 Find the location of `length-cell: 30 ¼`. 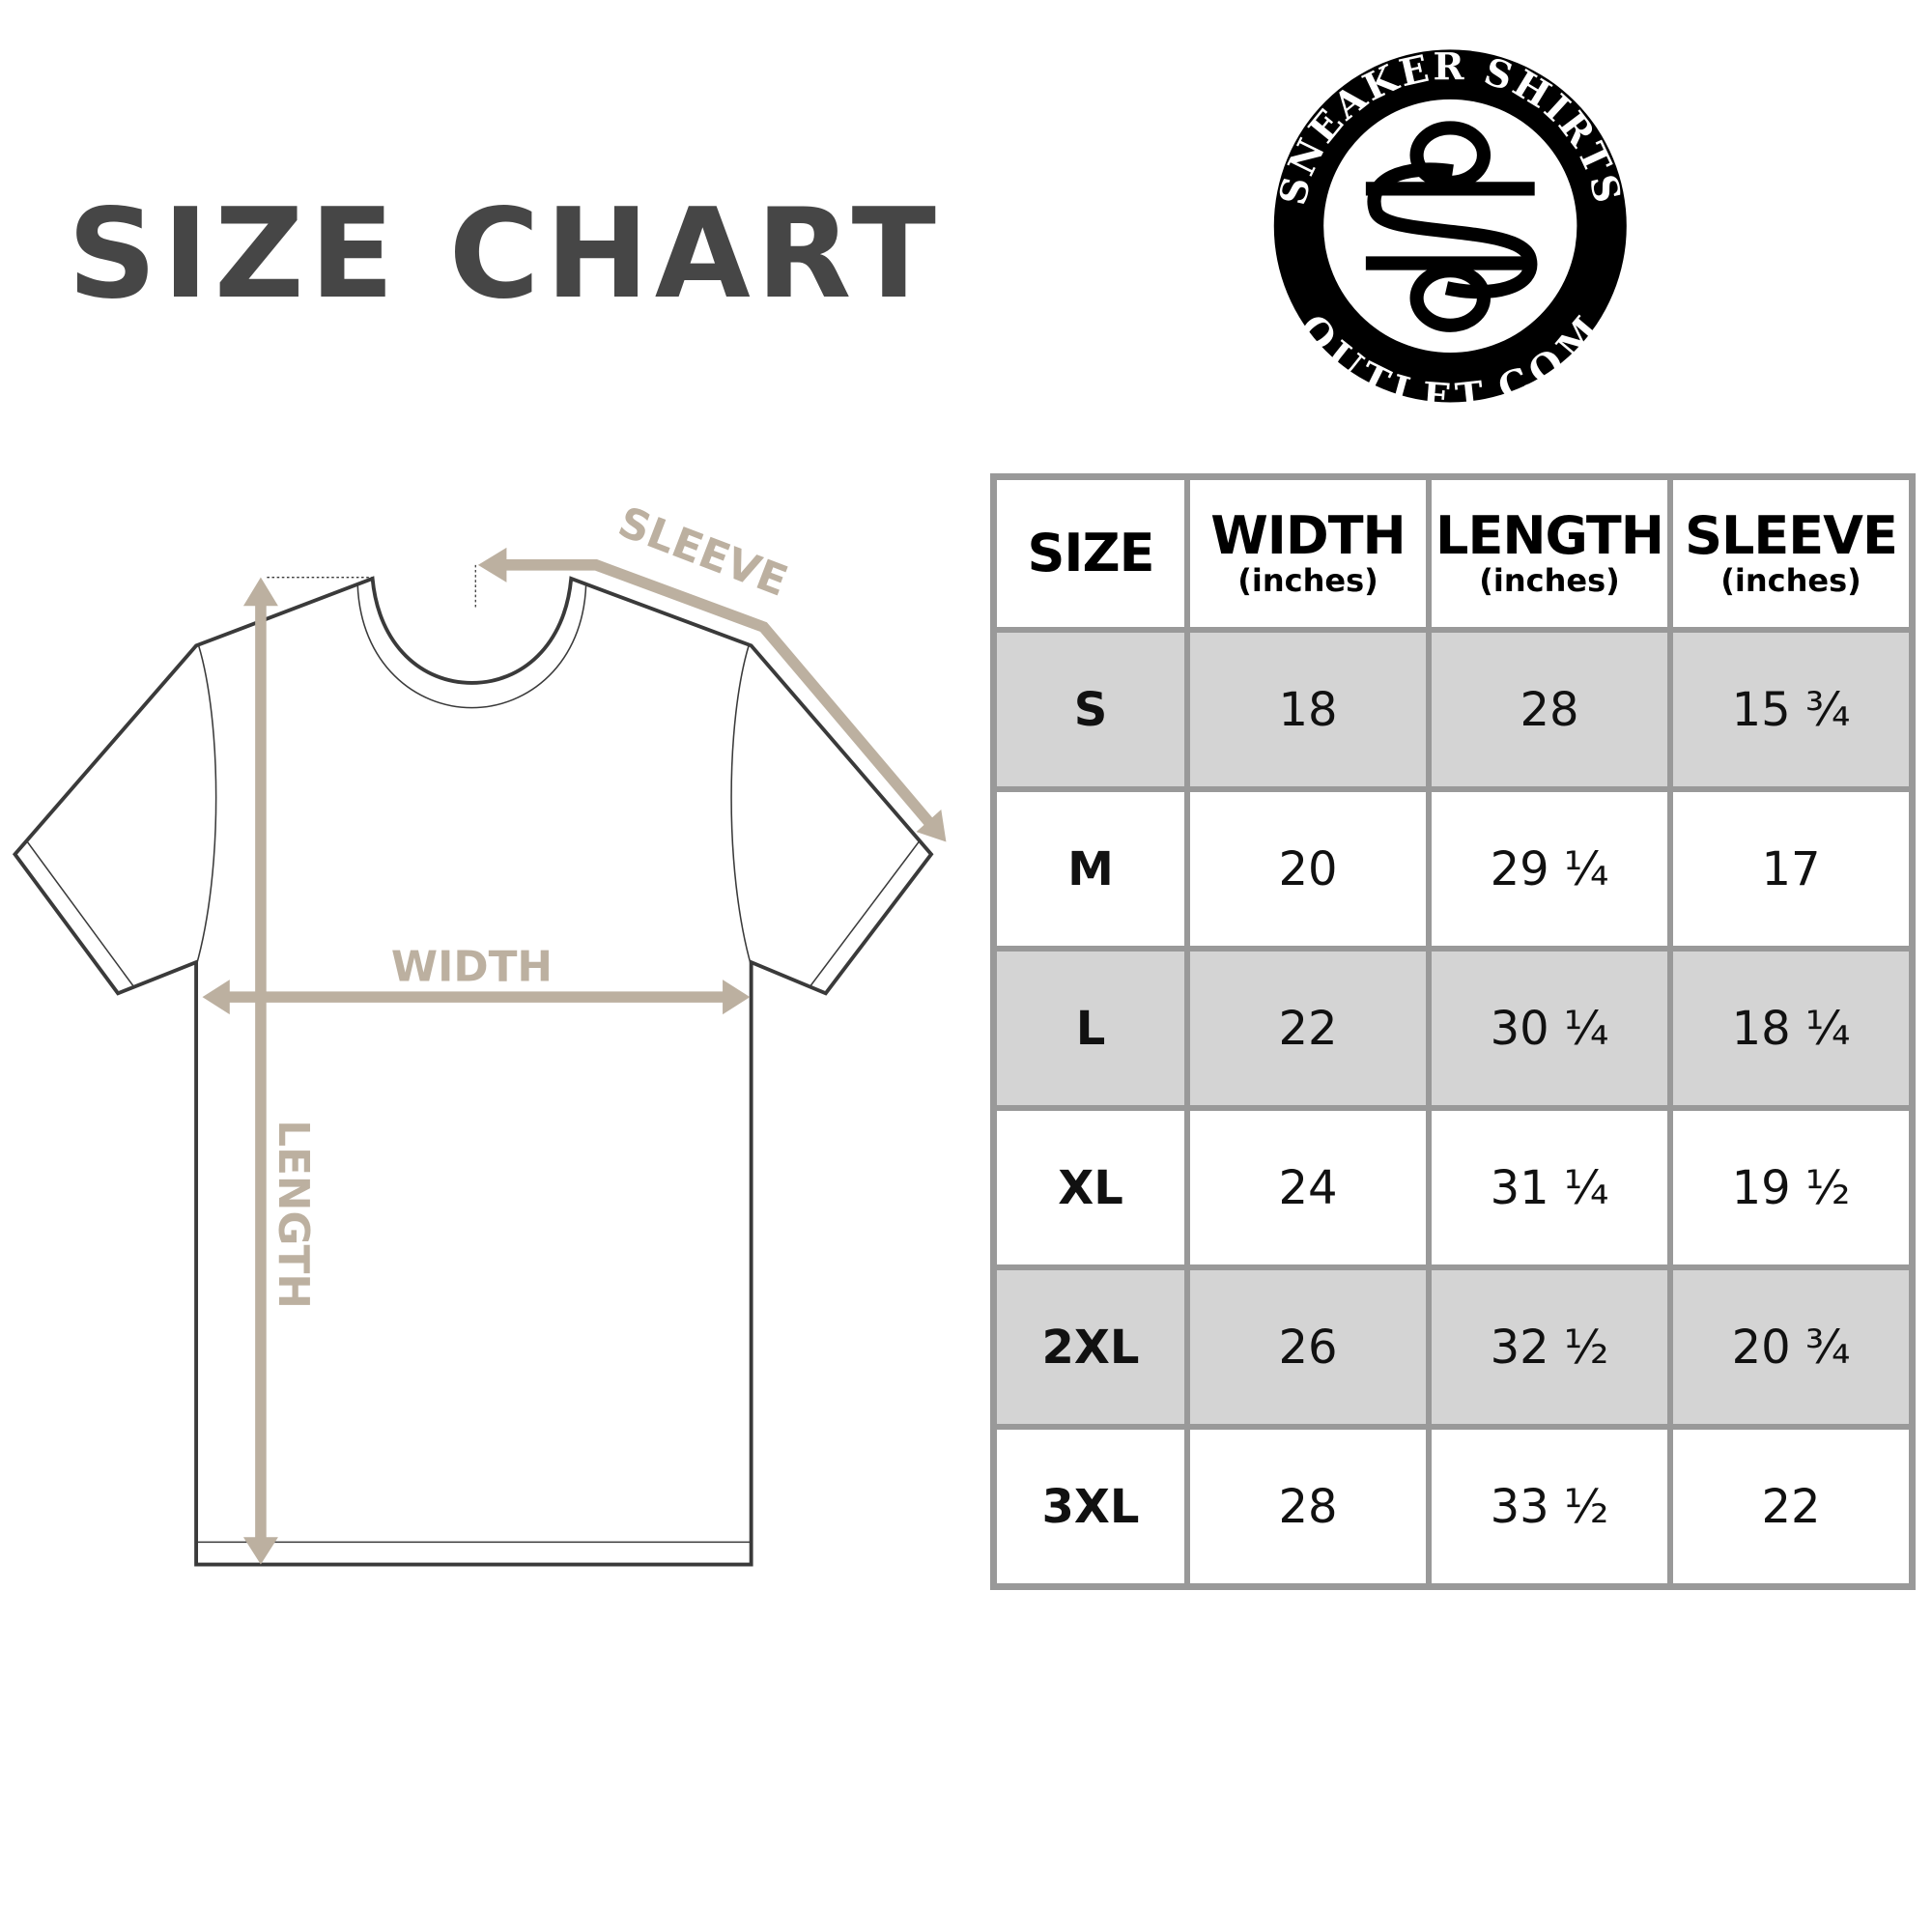

length-cell: 30 ¼ is located at coordinates (1549, 1028).